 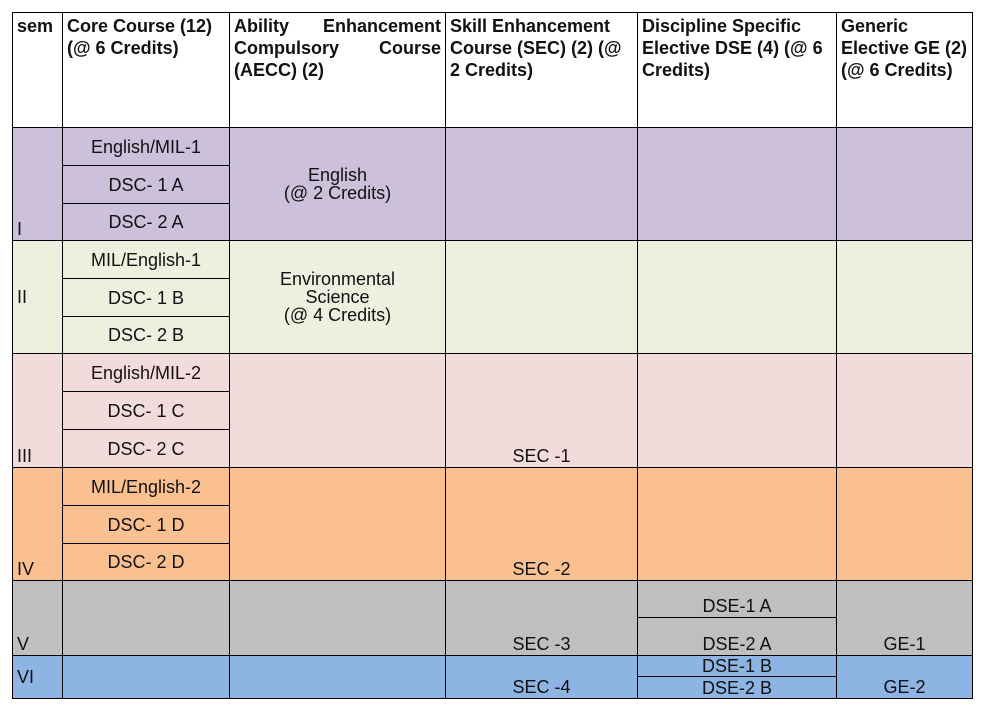 What do you see at coordinates (737, 687) in the screenshot?
I see `dse-course: DSE-2 B` at bounding box center [737, 687].